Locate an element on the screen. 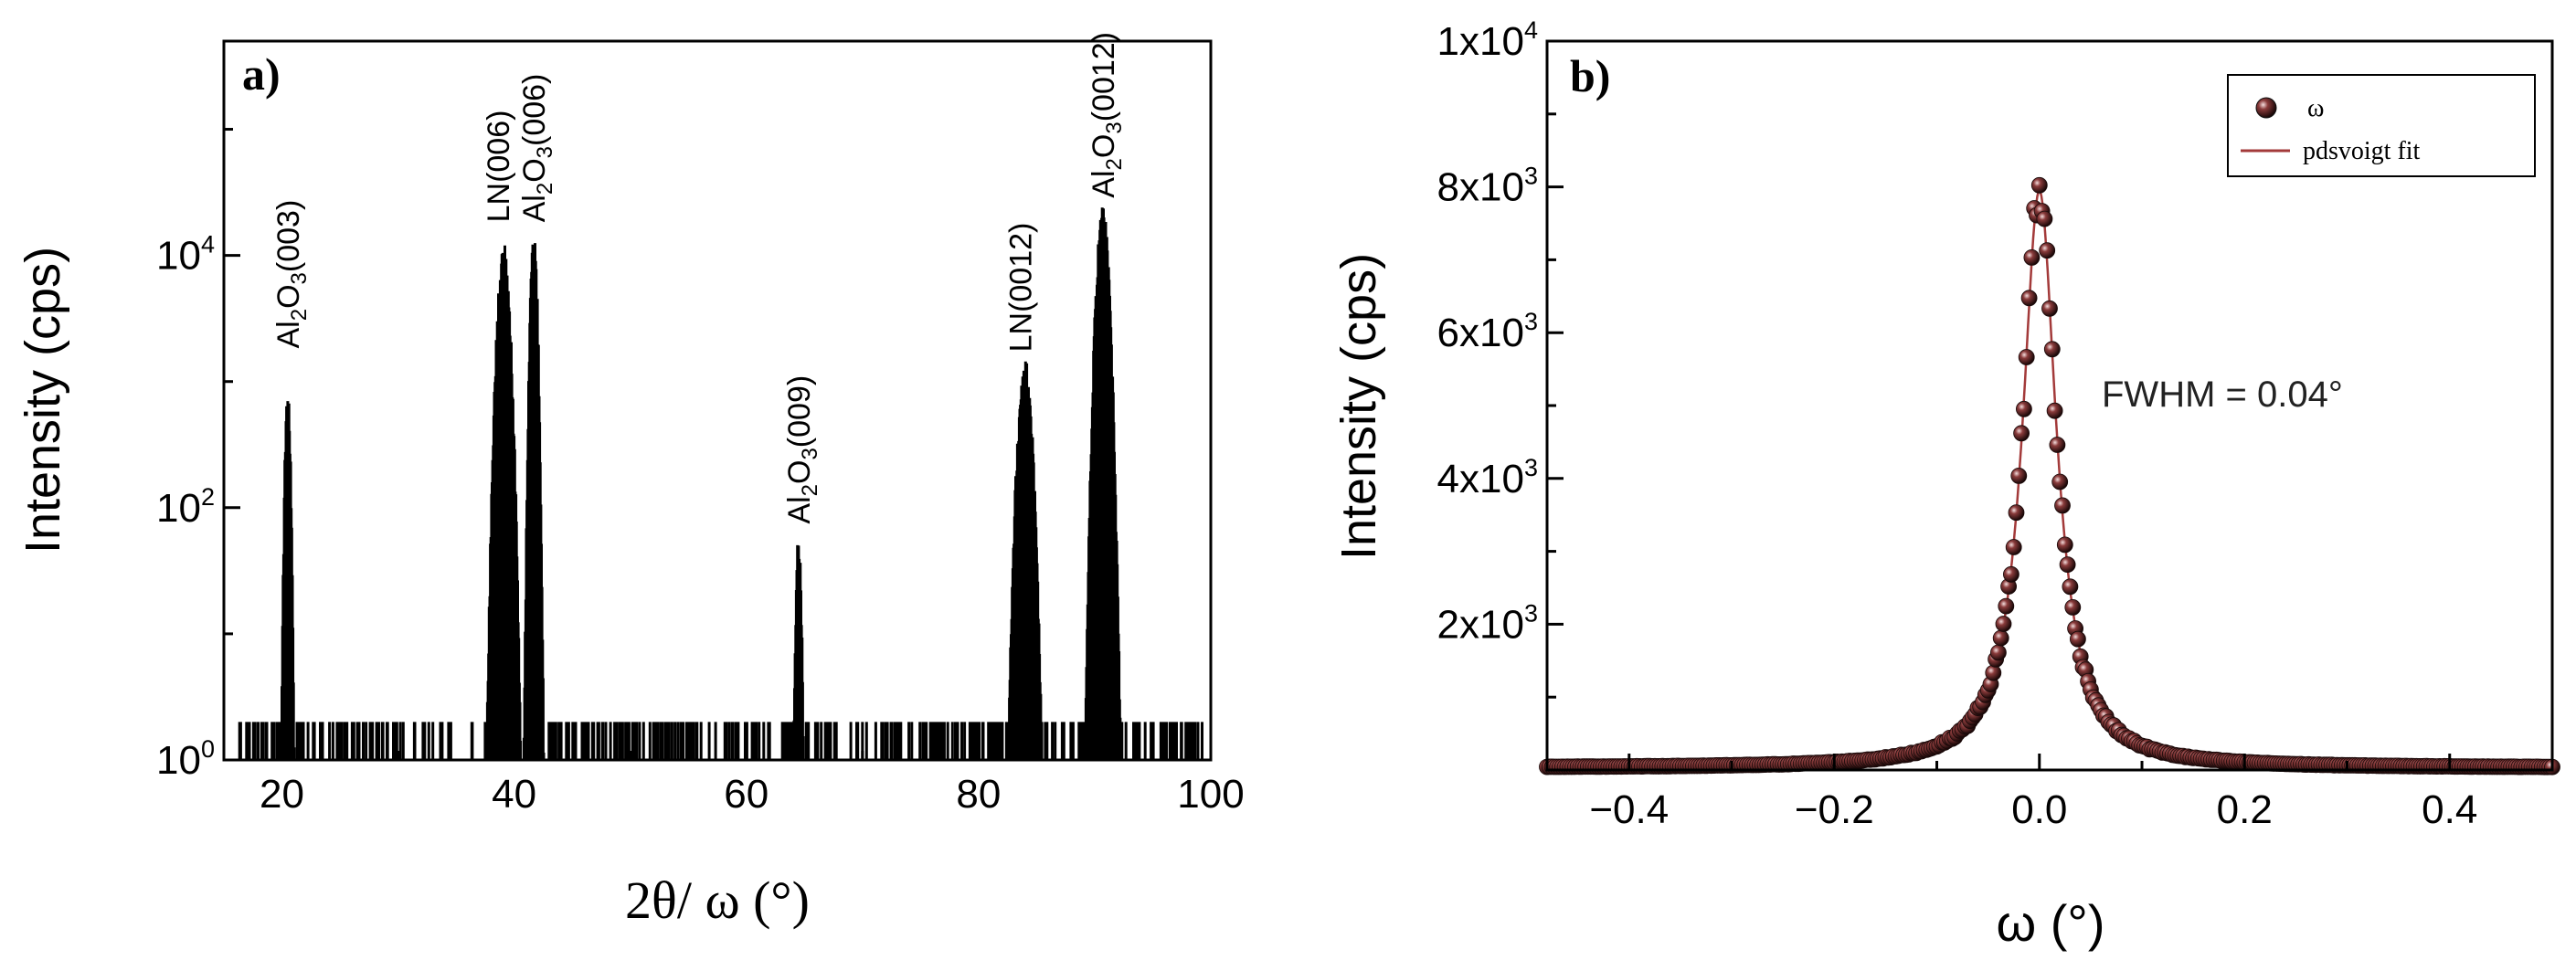 The height and width of the screenshot is (960, 2576). a-x-tick-label: 100 is located at coordinates (1210, 794).